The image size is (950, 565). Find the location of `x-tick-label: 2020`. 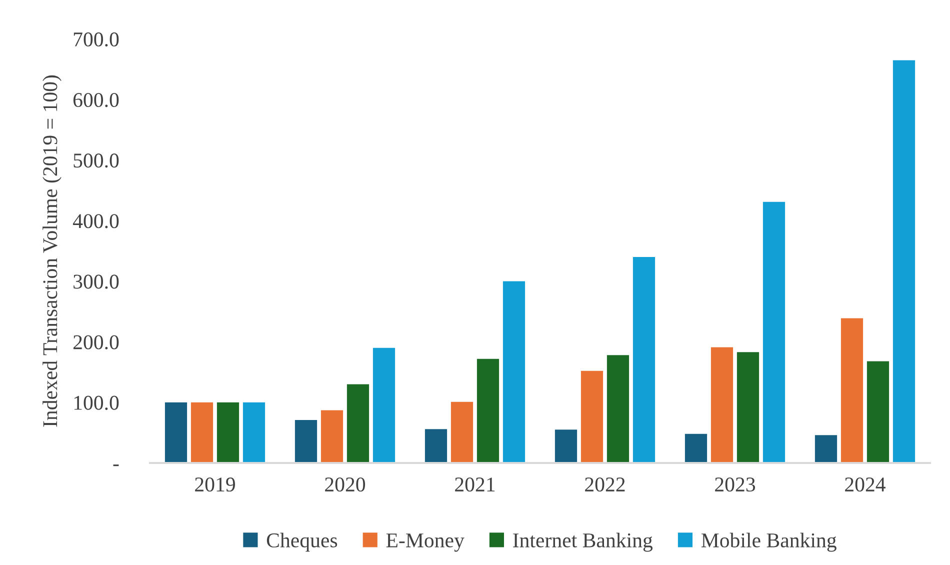

x-tick-label: 2020 is located at coordinates (345, 484).